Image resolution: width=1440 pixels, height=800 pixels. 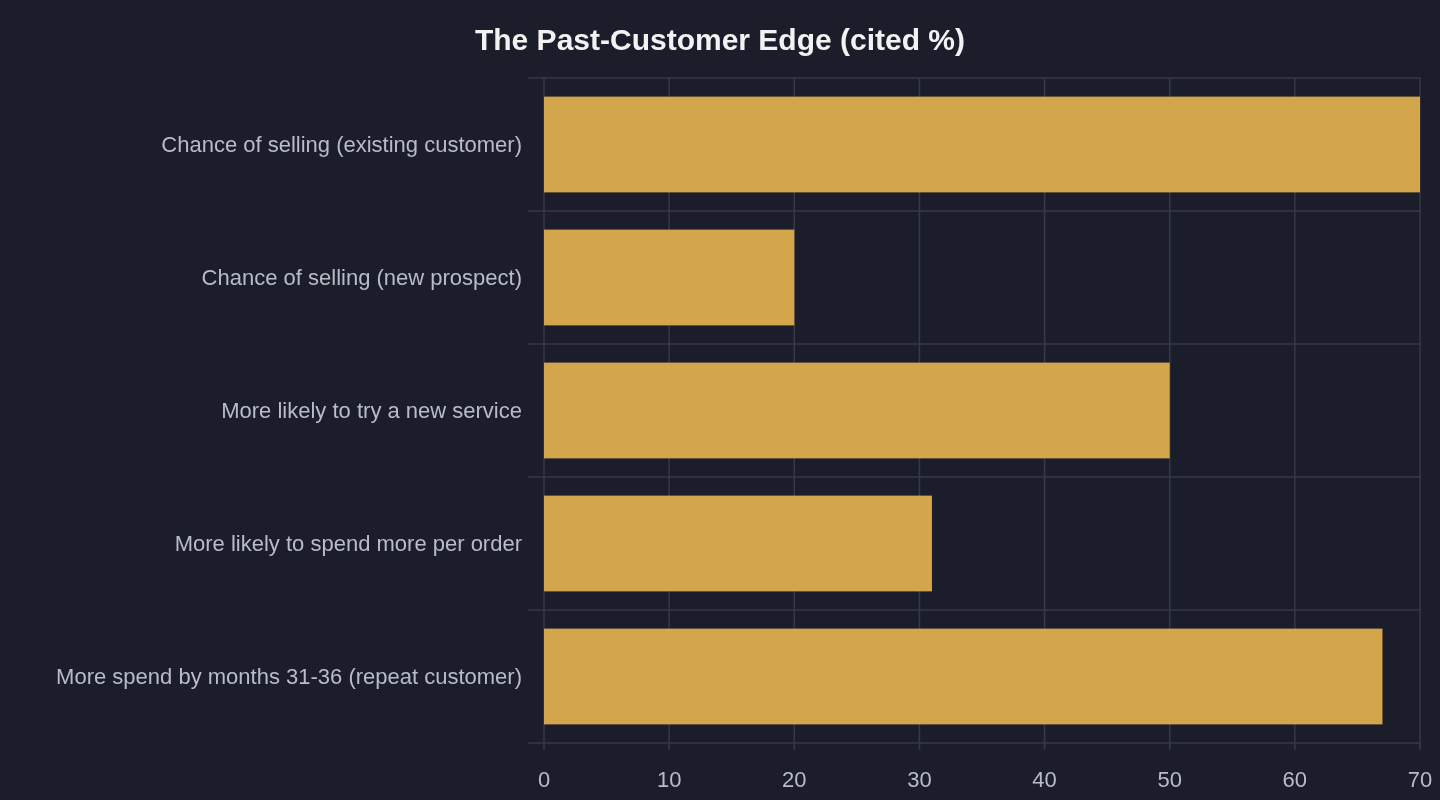 What do you see at coordinates (371, 411) in the screenshot?
I see `y-tick-label: More likely to try a new service` at bounding box center [371, 411].